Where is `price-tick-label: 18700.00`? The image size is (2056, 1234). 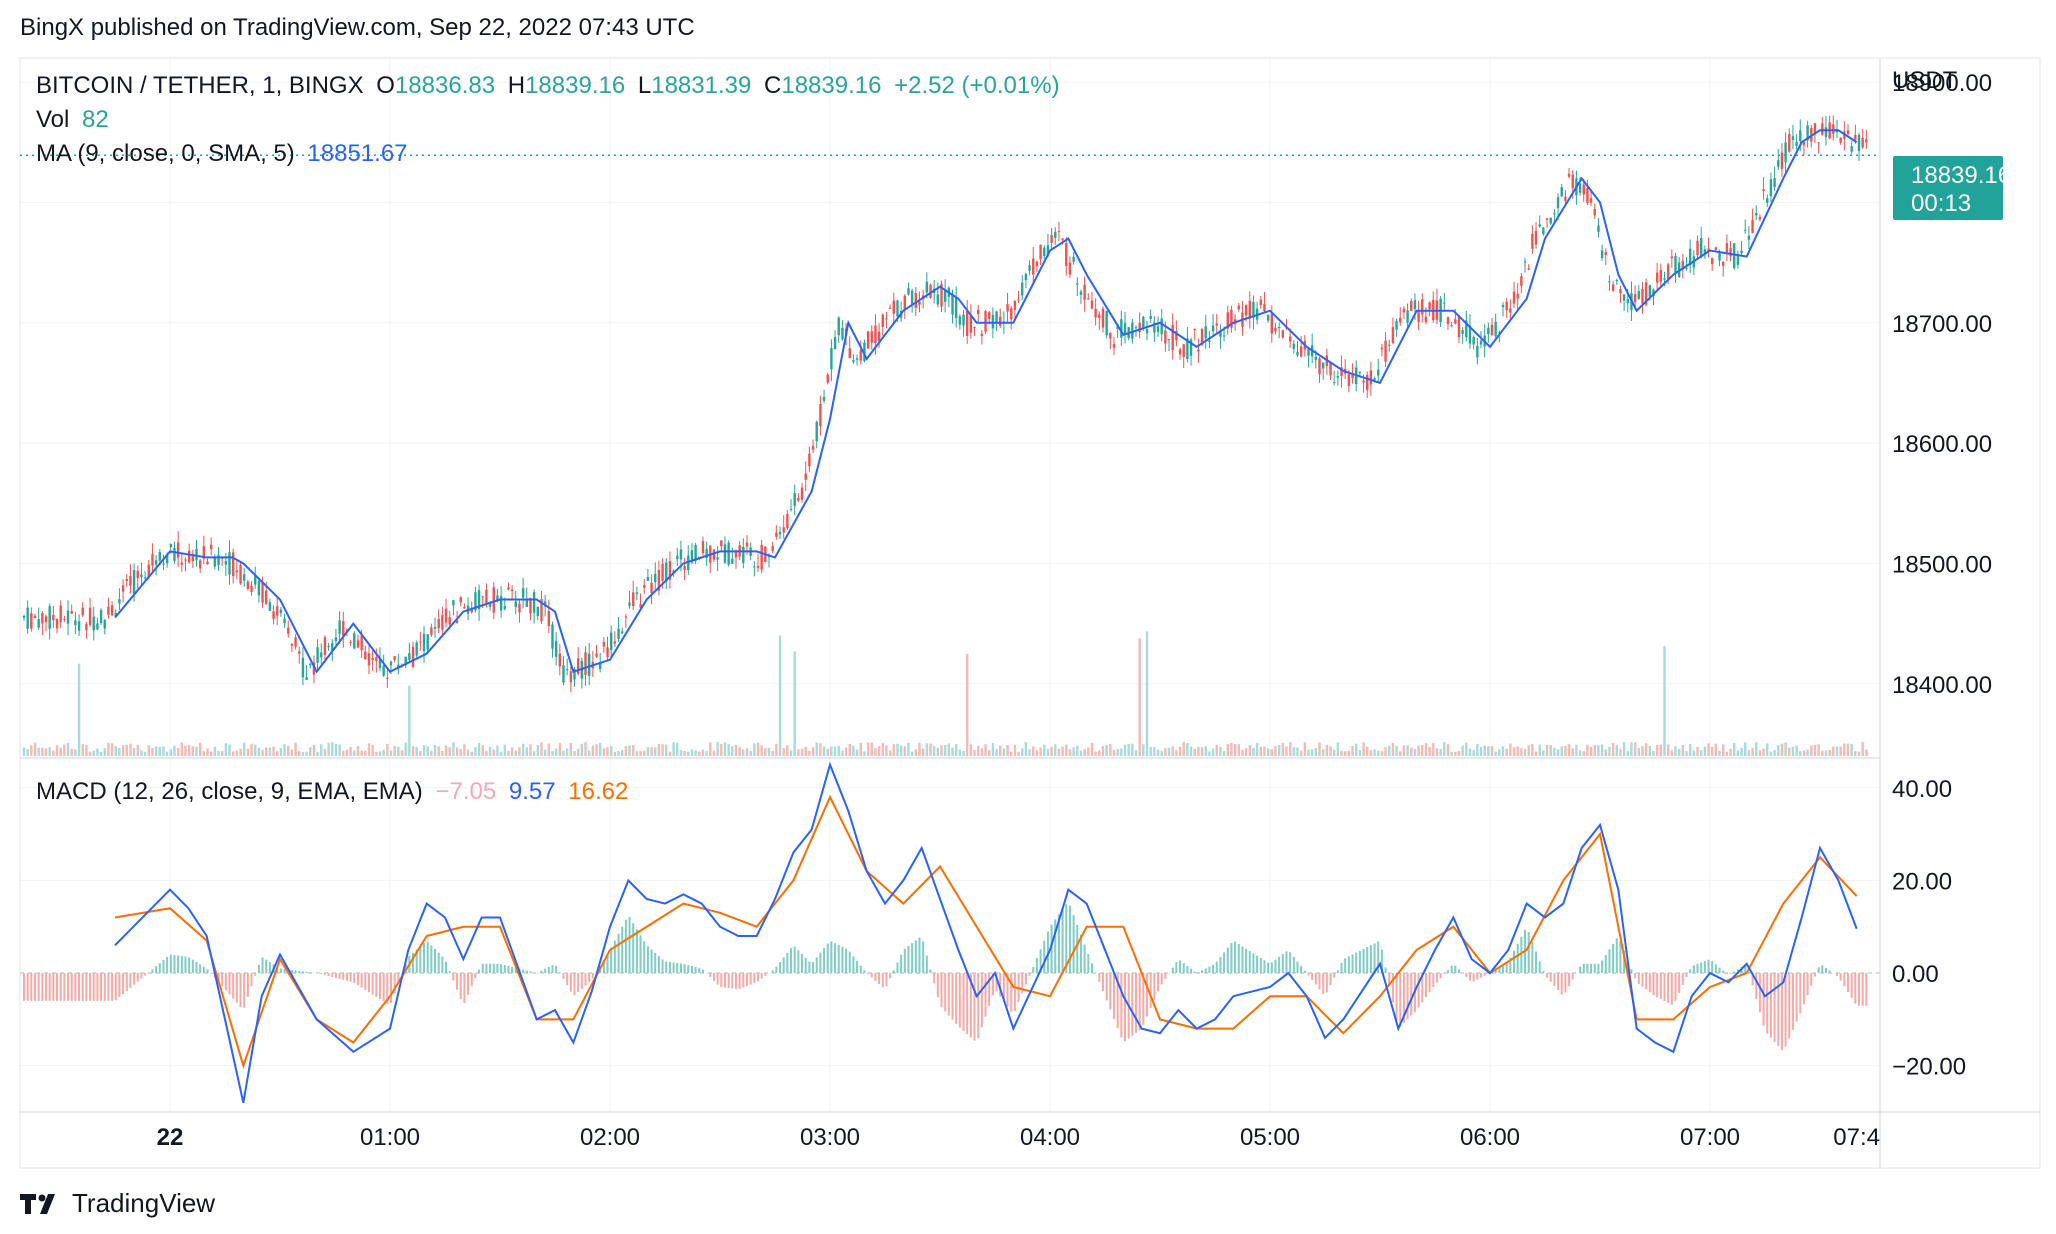 price-tick-label: 18700.00 is located at coordinates (1942, 324).